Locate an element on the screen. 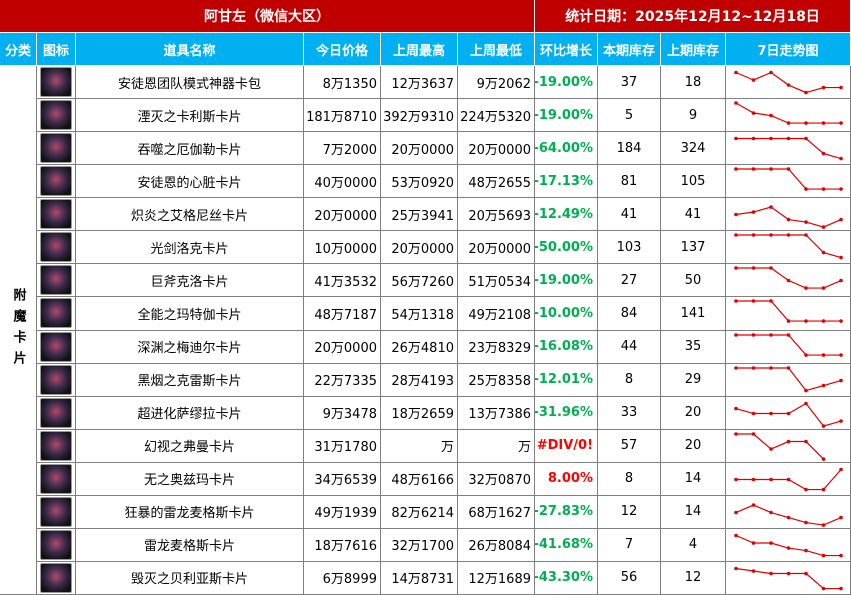  today: 34万6539 is located at coordinates (342, 479).